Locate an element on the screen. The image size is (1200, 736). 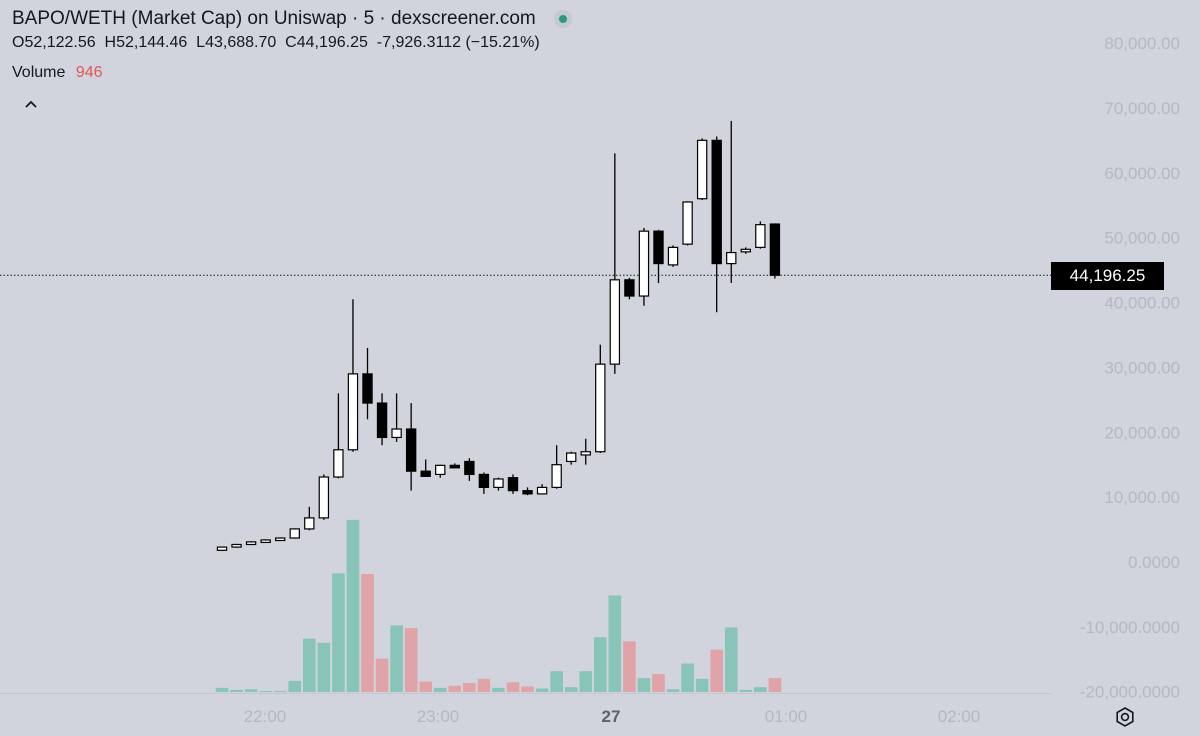
time-axis-label: 22:00 is located at coordinates (265, 716).